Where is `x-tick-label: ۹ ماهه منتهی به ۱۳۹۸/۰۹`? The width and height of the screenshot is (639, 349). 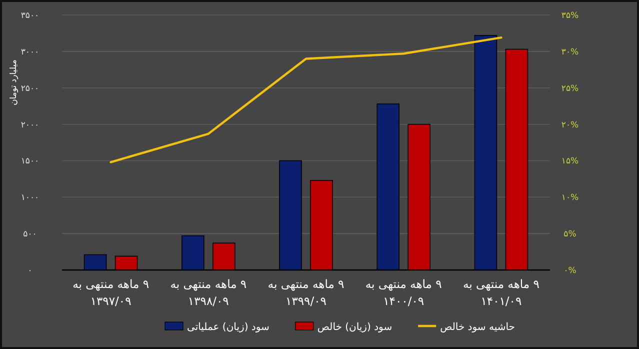 x-tick-label: ۹ ماهه منتهی به ۱۳۹۸/۰۹ is located at coordinates (208, 293).